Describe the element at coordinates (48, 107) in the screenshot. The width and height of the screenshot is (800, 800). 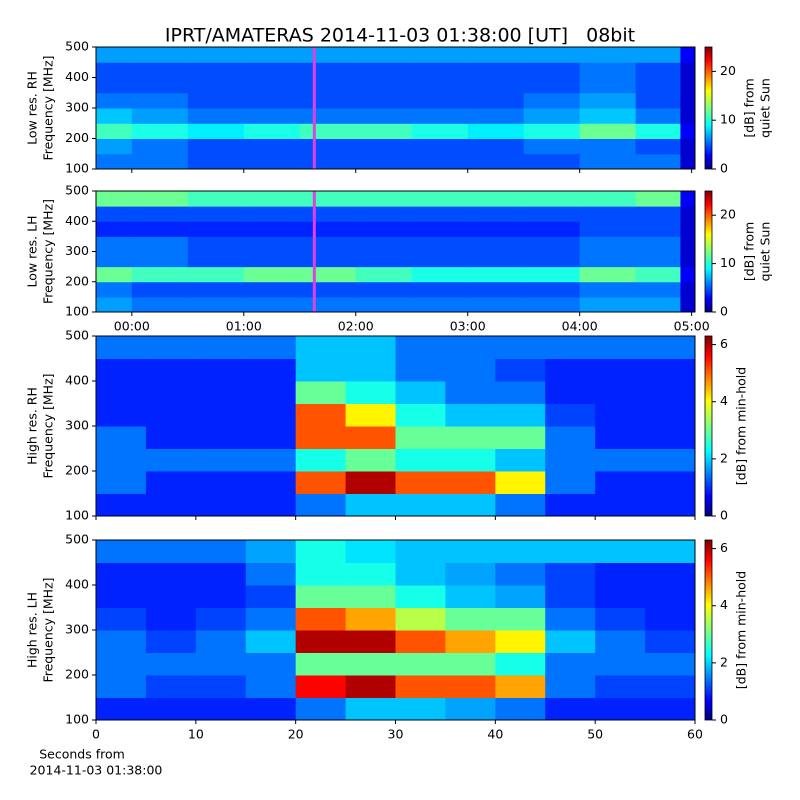
I see `y-label: Frequency [MHz]` at that location.